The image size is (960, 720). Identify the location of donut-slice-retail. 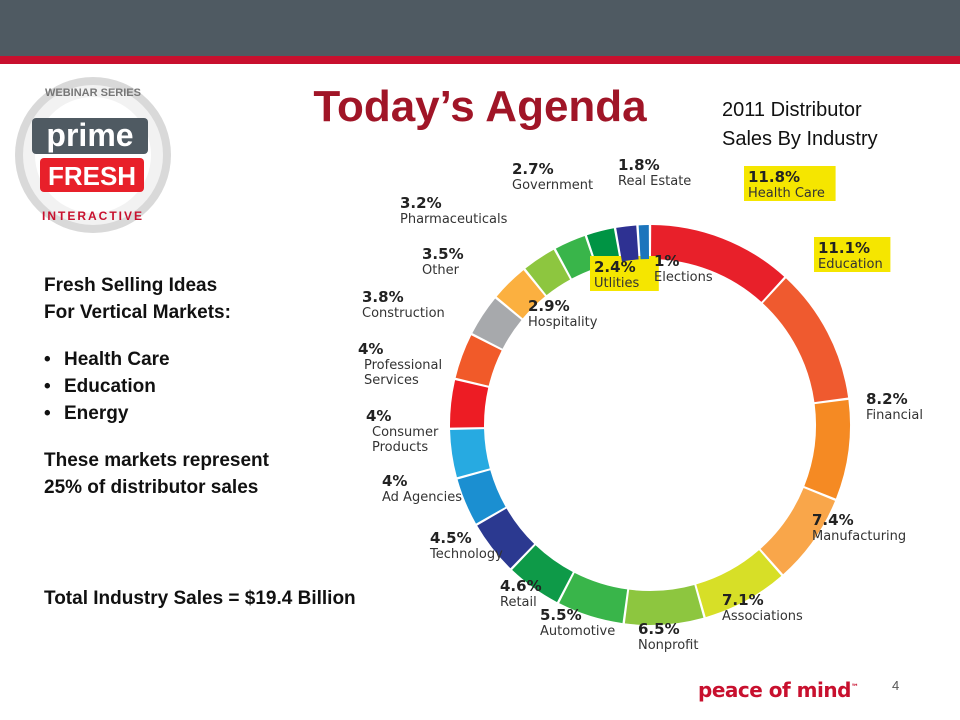
(542, 574).